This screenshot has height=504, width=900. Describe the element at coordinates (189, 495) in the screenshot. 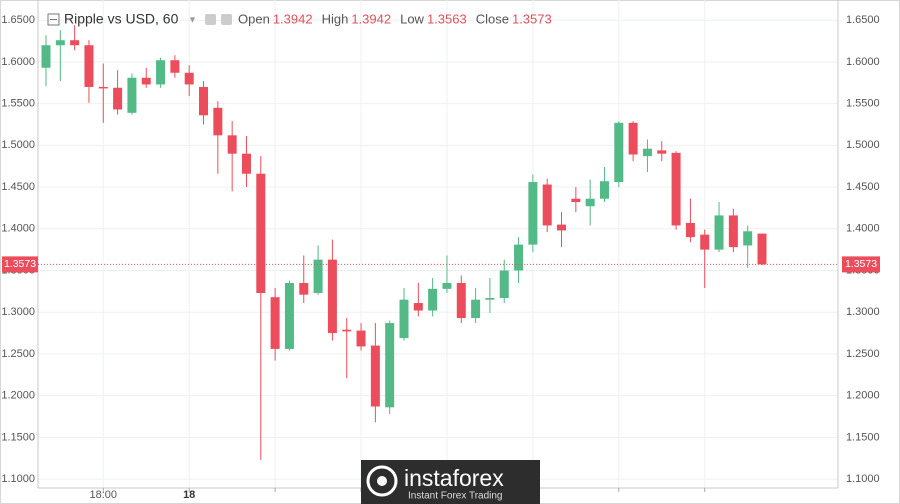

I see `x-tick-label: 18` at that location.